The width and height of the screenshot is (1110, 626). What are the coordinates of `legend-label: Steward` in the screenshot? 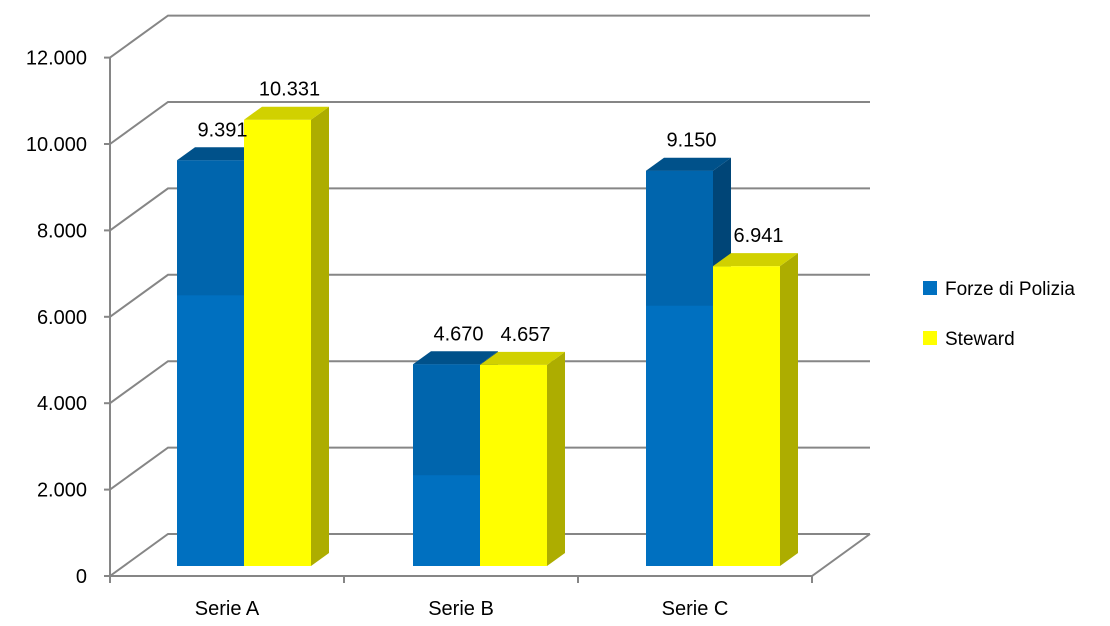 It's located at (980, 339).